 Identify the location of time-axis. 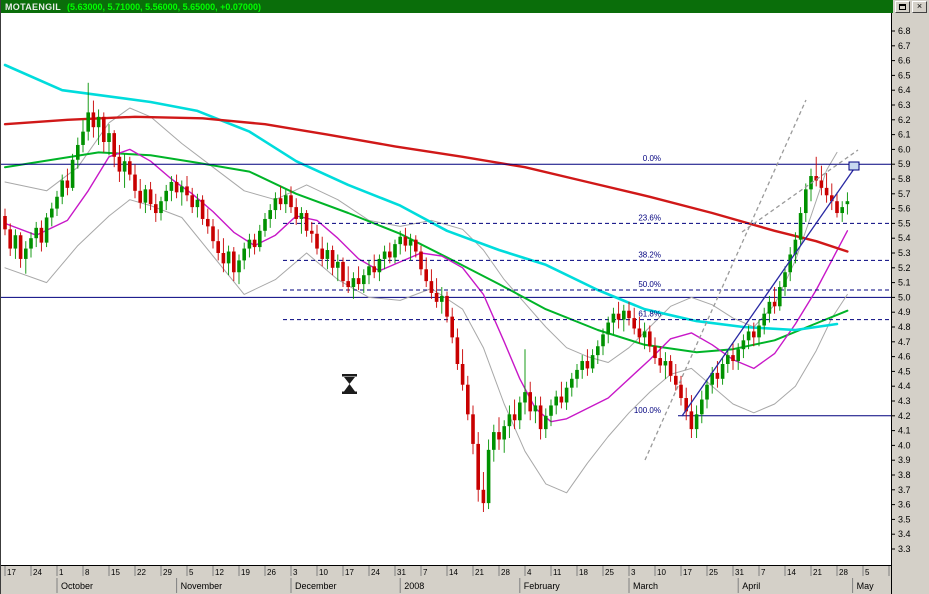
(464, 579).